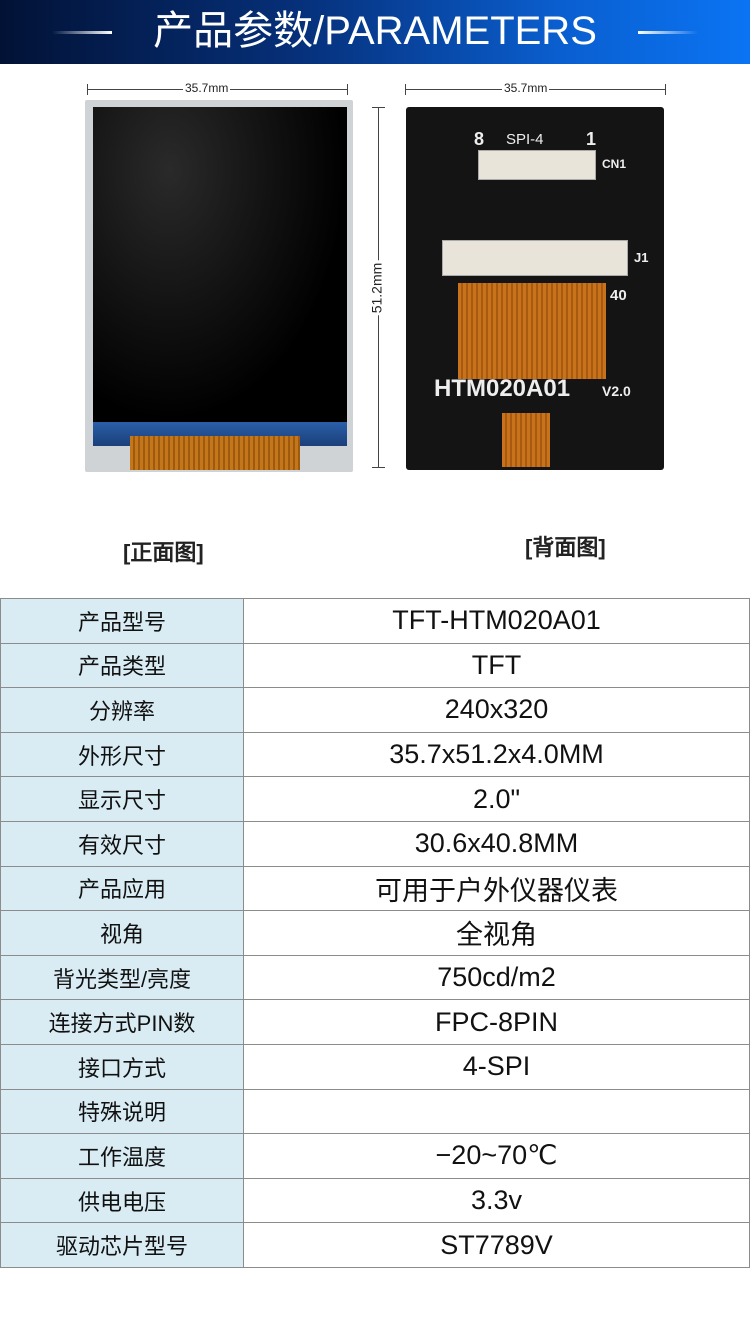 This screenshot has width=750, height=1329. What do you see at coordinates (122, 1156) in the screenshot?
I see `spec-label: 工作温度` at bounding box center [122, 1156].